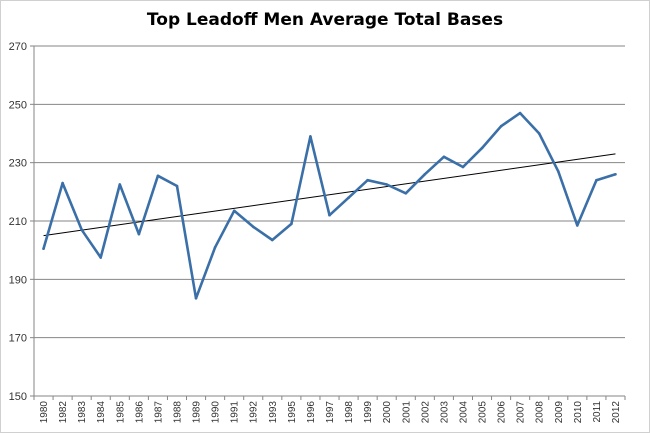  Describe the element at coordinates (483, 412) in the screenshot. I see `x-tick-label: 2005` at that location.